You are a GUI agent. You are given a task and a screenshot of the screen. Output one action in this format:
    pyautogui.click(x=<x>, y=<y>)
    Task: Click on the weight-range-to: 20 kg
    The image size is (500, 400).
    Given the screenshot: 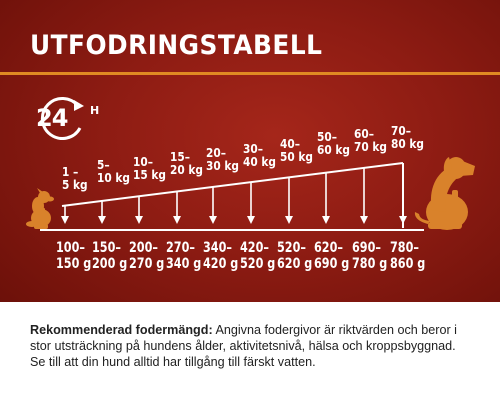 What is the action you would take?
    pyautogui.click(x=186, y=170)
    